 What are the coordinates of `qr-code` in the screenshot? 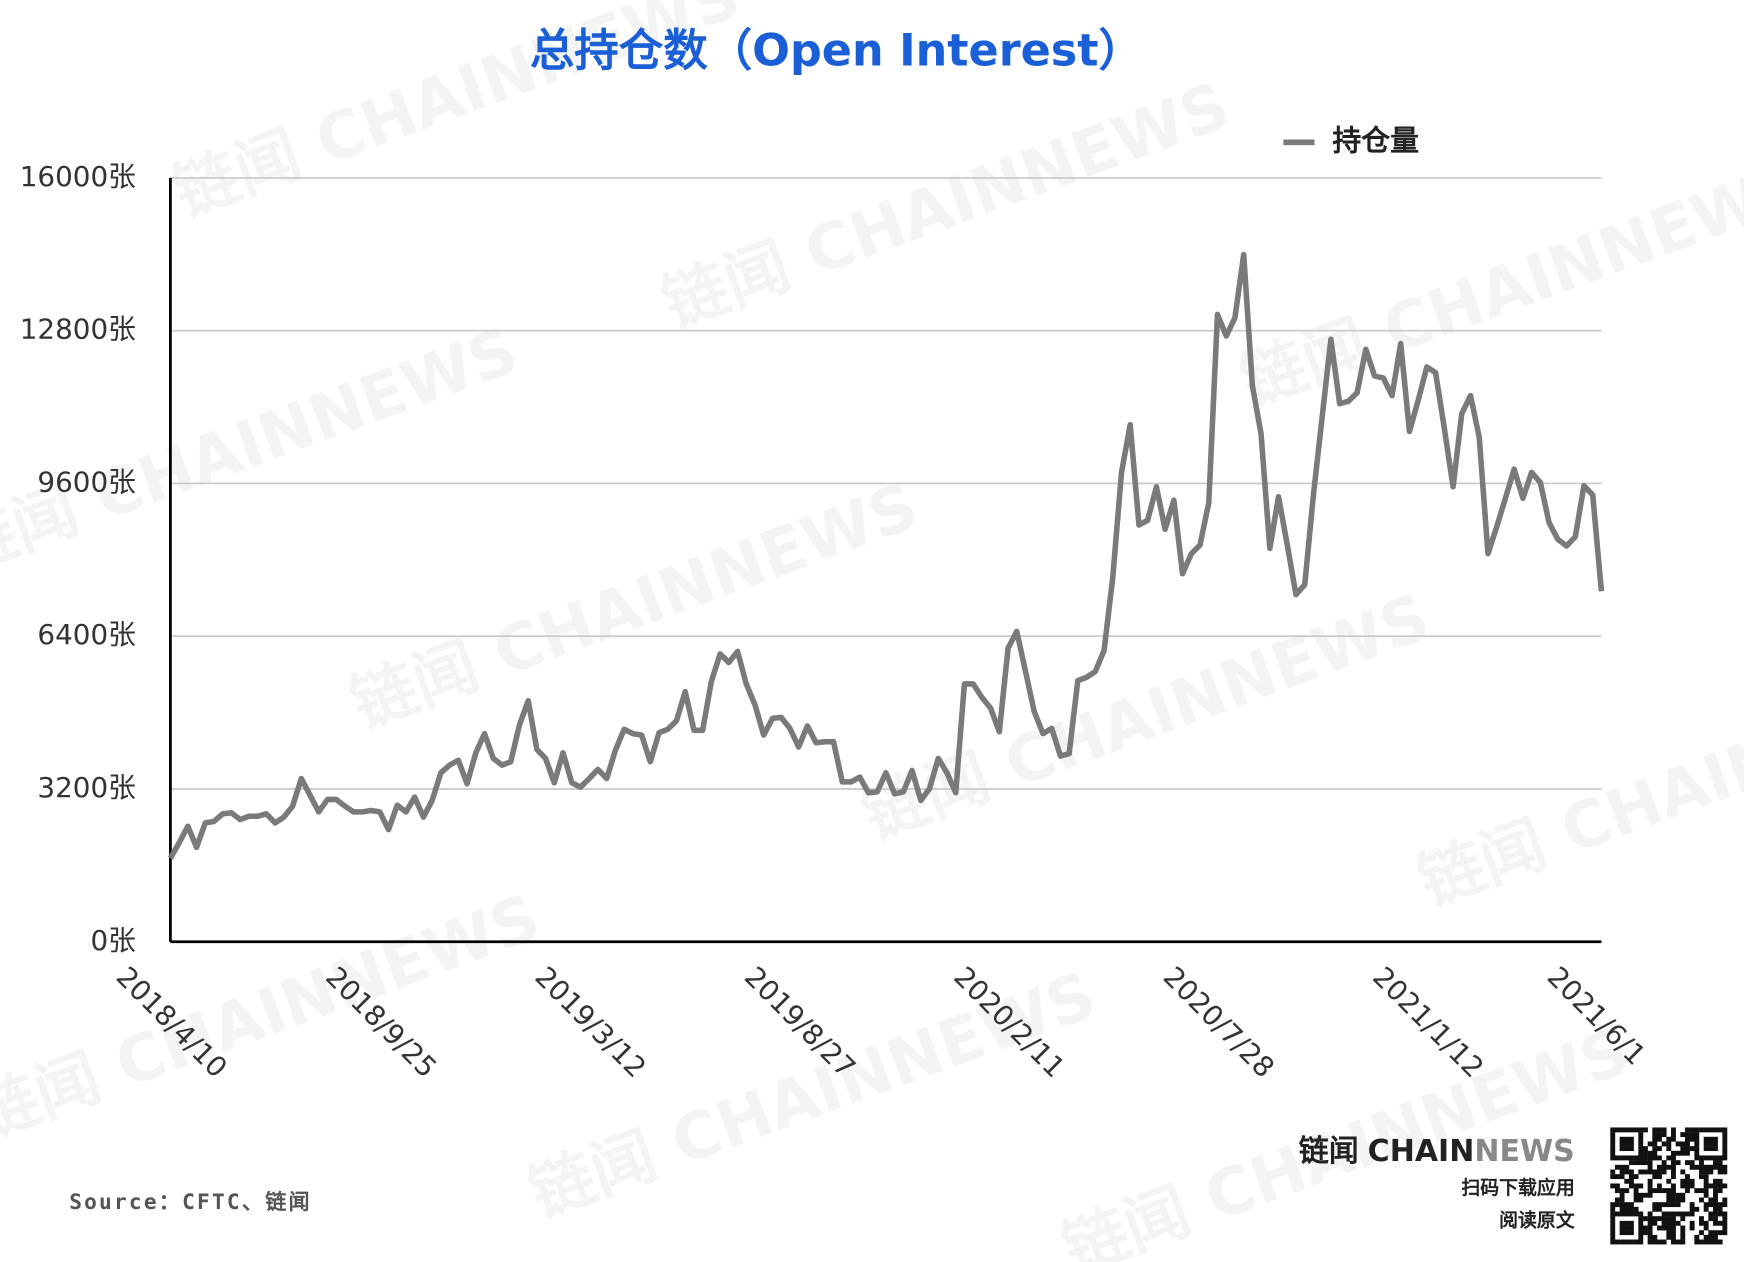 It's located at (1669, 1186).